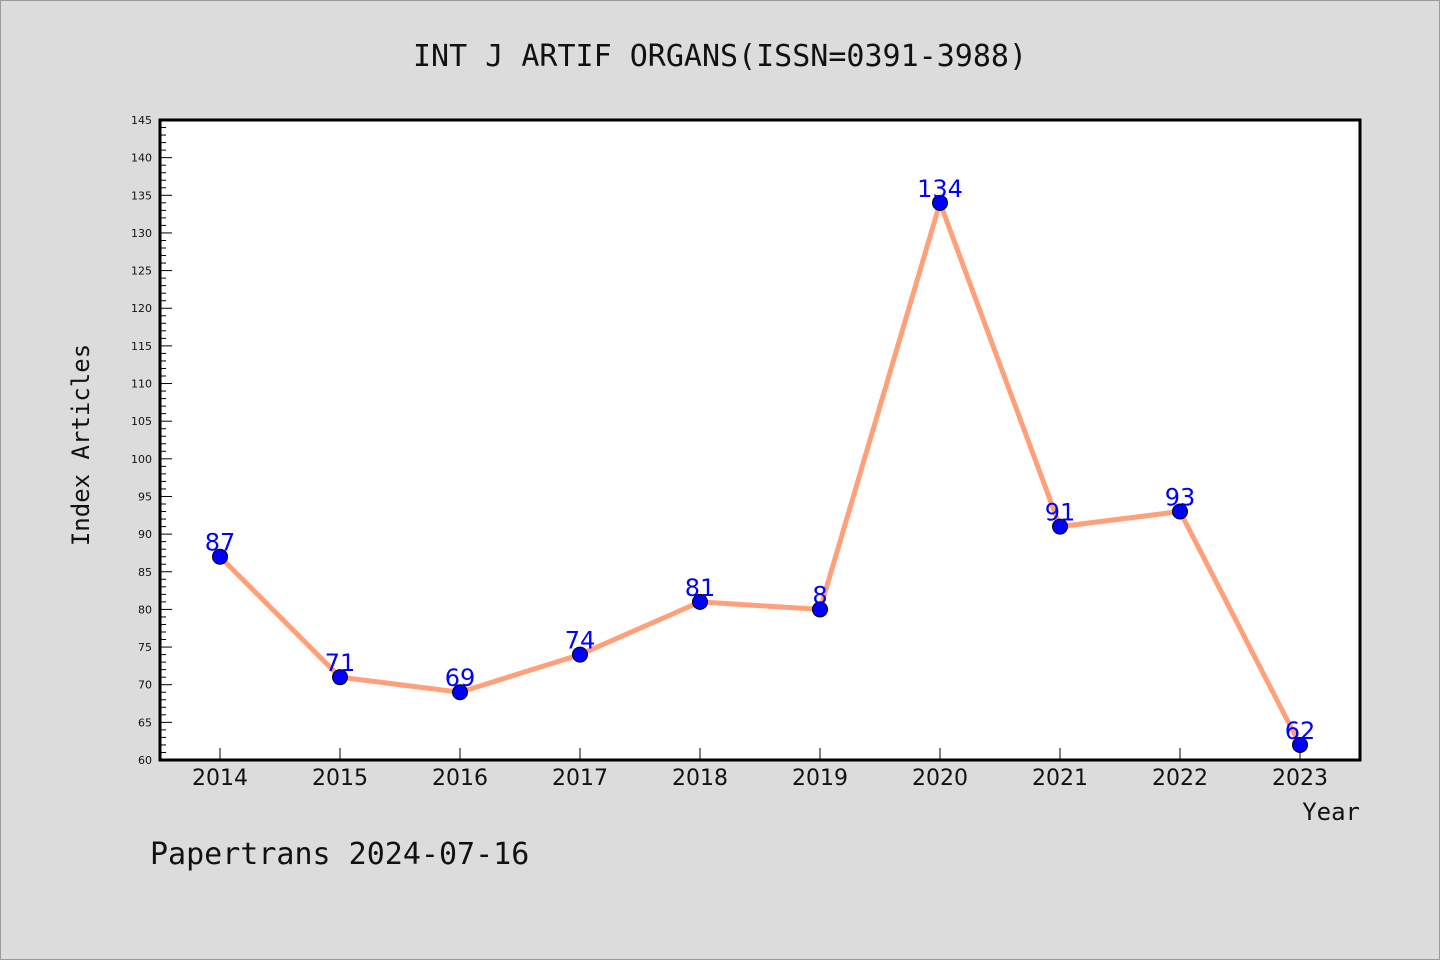  What do you see at coordinates (580, 654) in the screenshot?
I see `data-point-2017` at bounding box center [580, 654].